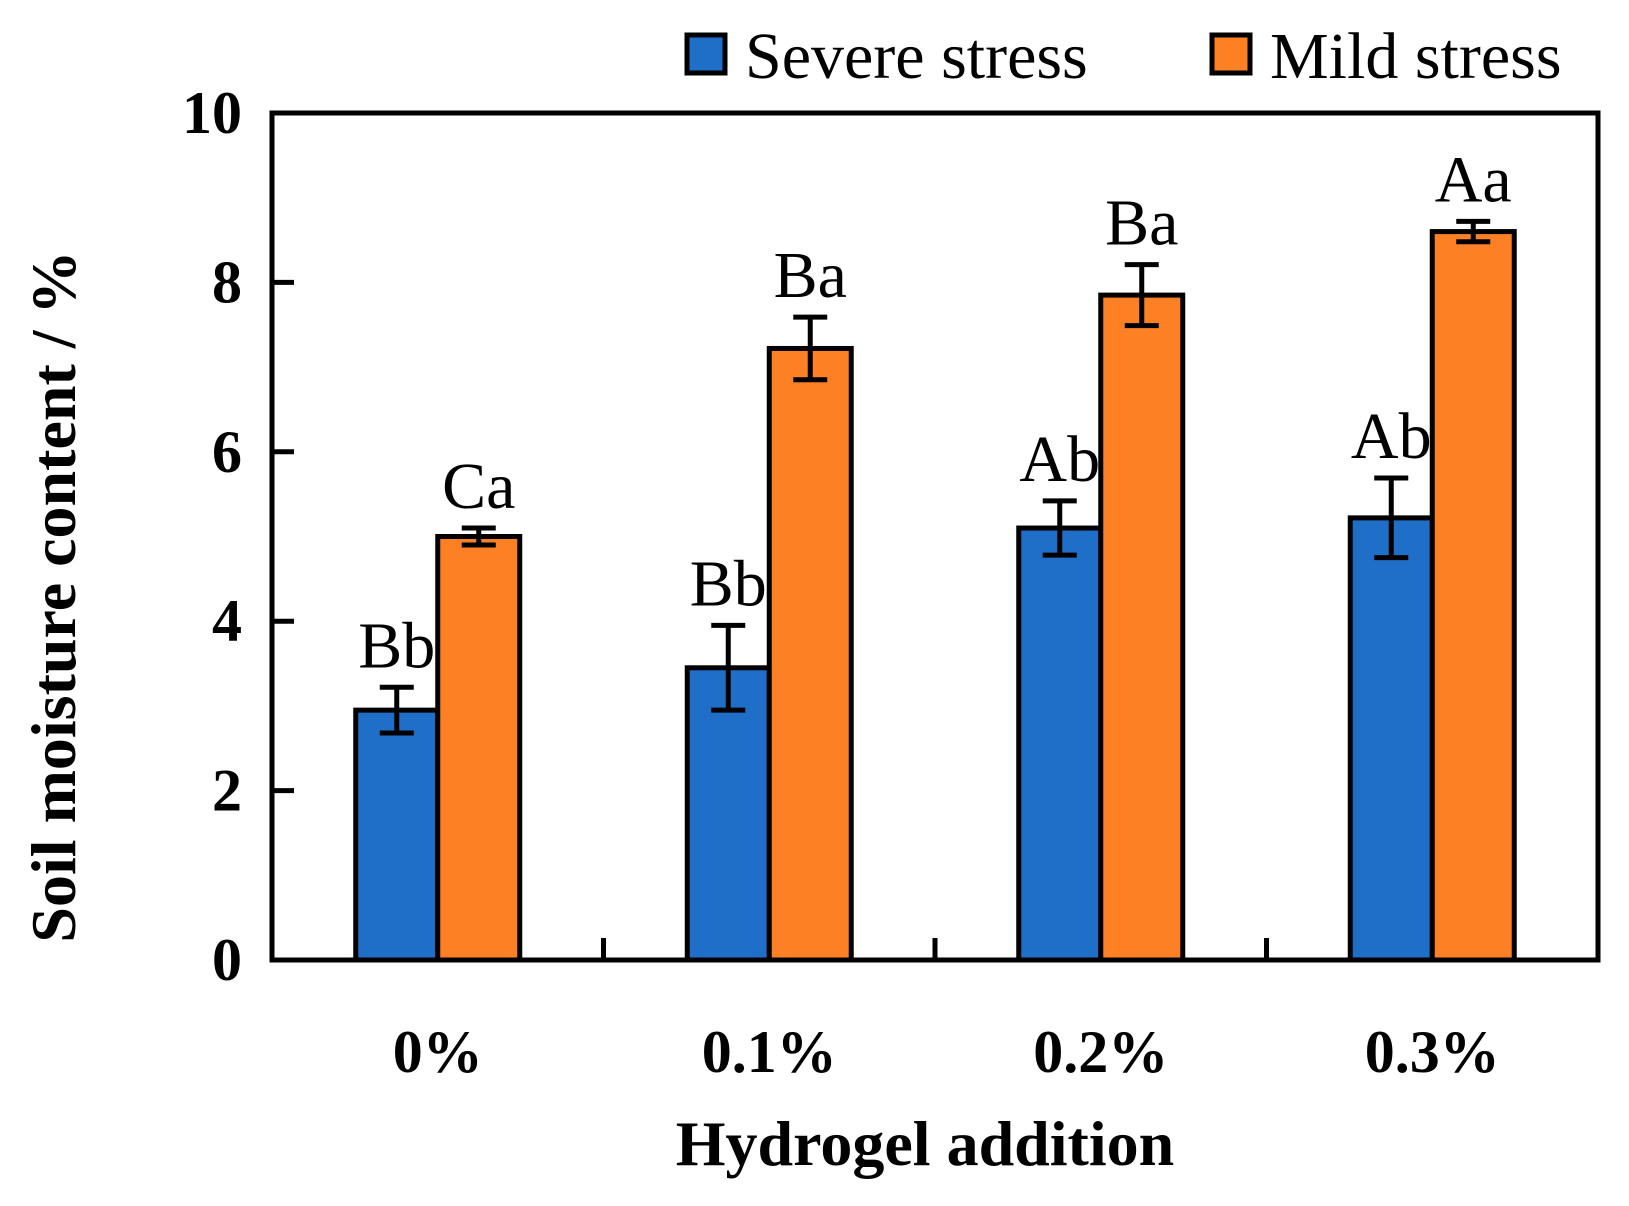 The width and height of the screenshot is (1629, 1206). Describe the element at coordinates (478, 486) in the screenshot. I see `significance-label: Ca` at that location.